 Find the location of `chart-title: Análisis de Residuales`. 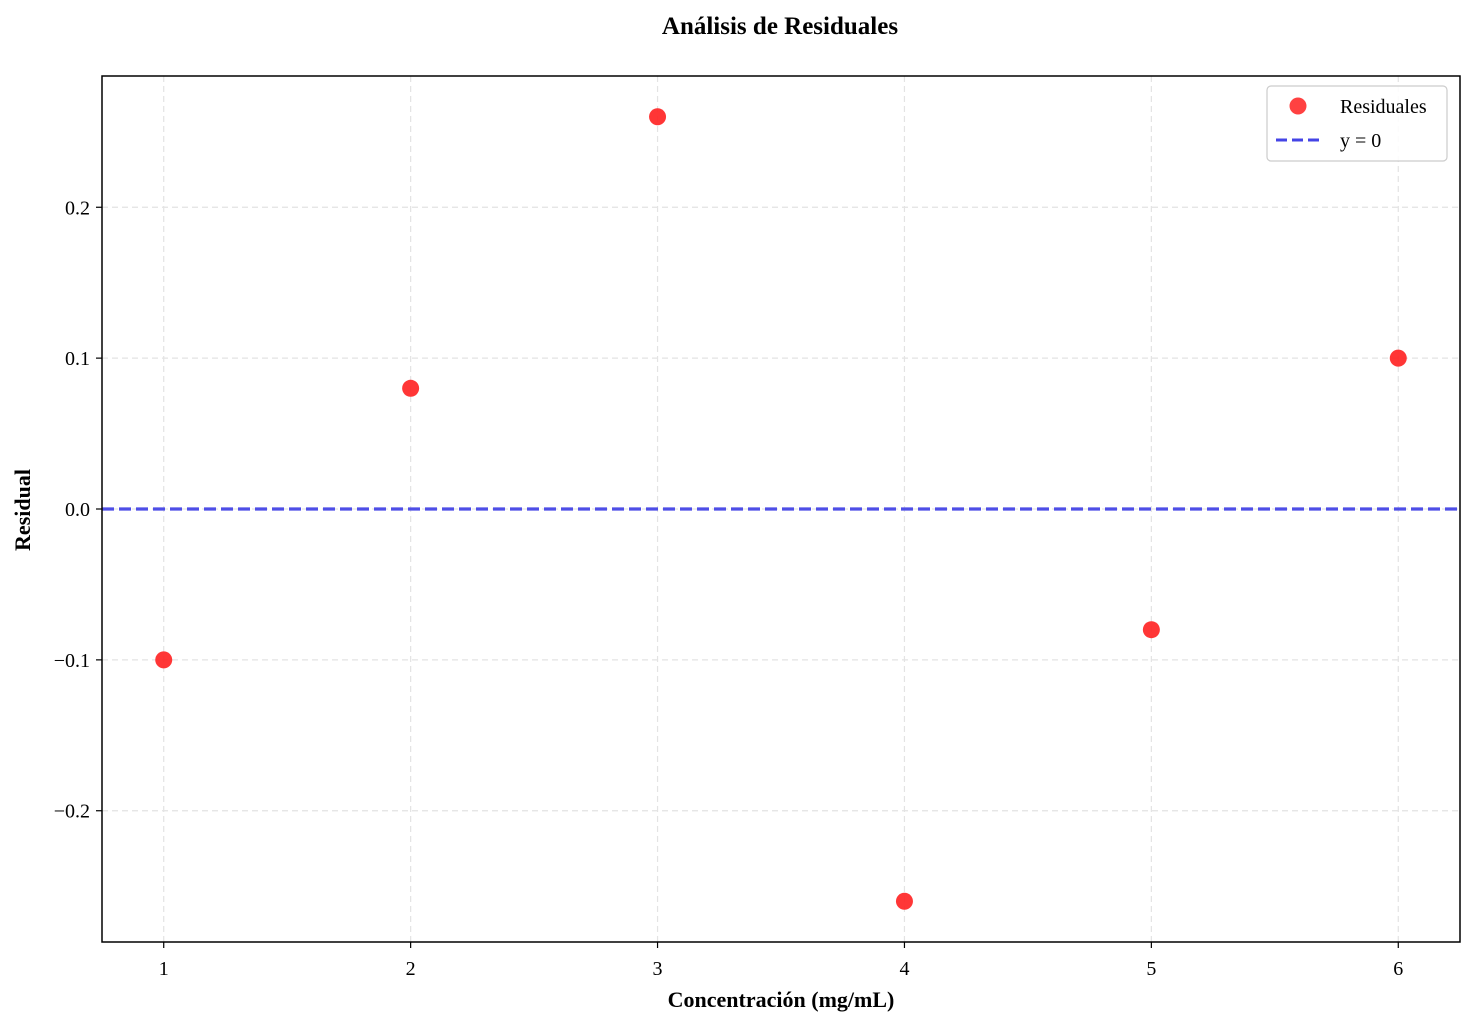

chart-title: Análisis de Residuales is located at coordinates (780, 26).